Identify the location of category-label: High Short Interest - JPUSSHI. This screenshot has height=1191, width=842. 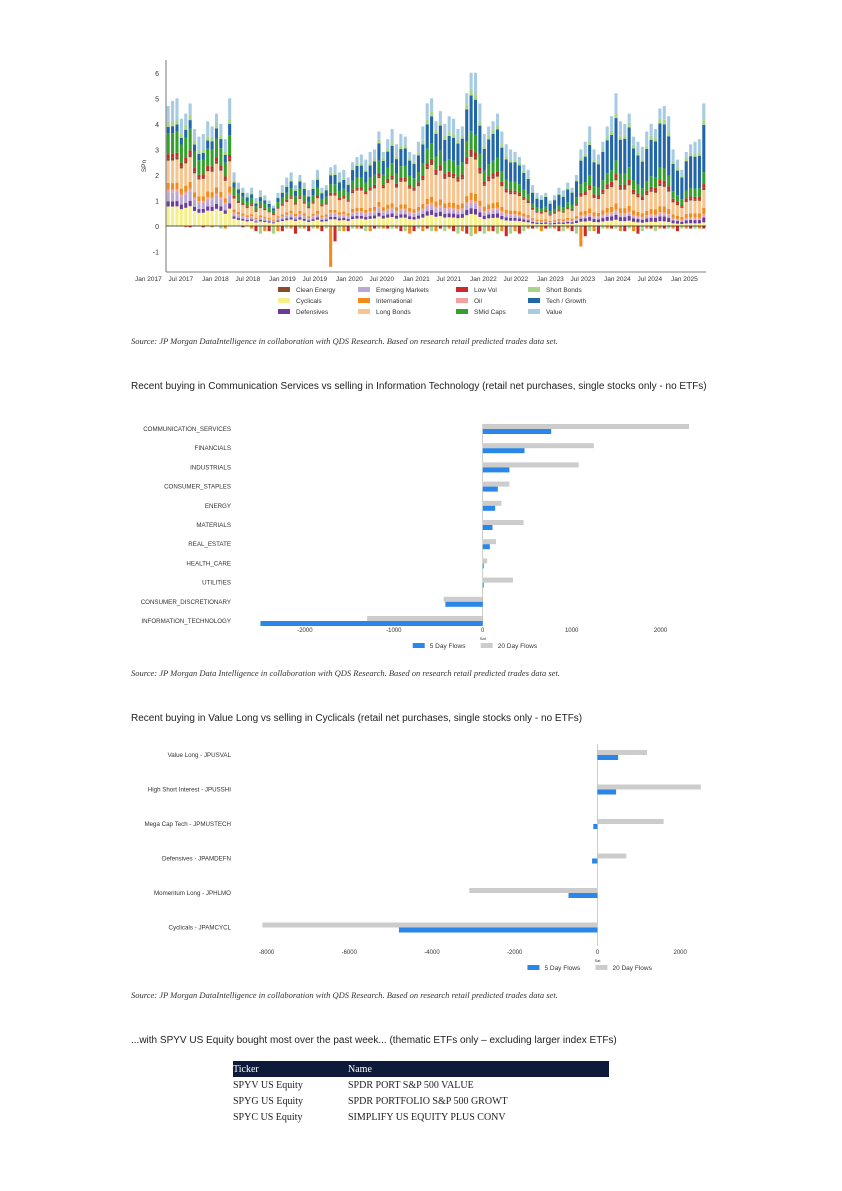
(189, 790).